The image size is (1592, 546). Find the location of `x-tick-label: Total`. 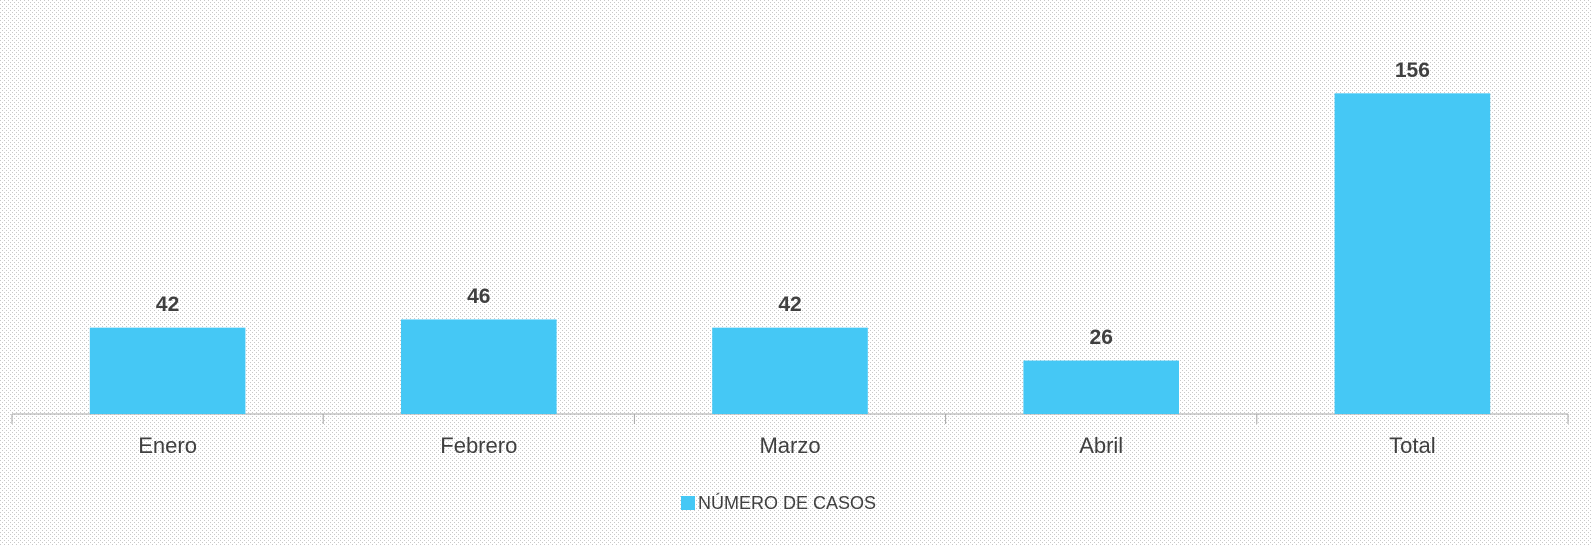

x-tick-label: Total is located at coordinates (1412, 445).